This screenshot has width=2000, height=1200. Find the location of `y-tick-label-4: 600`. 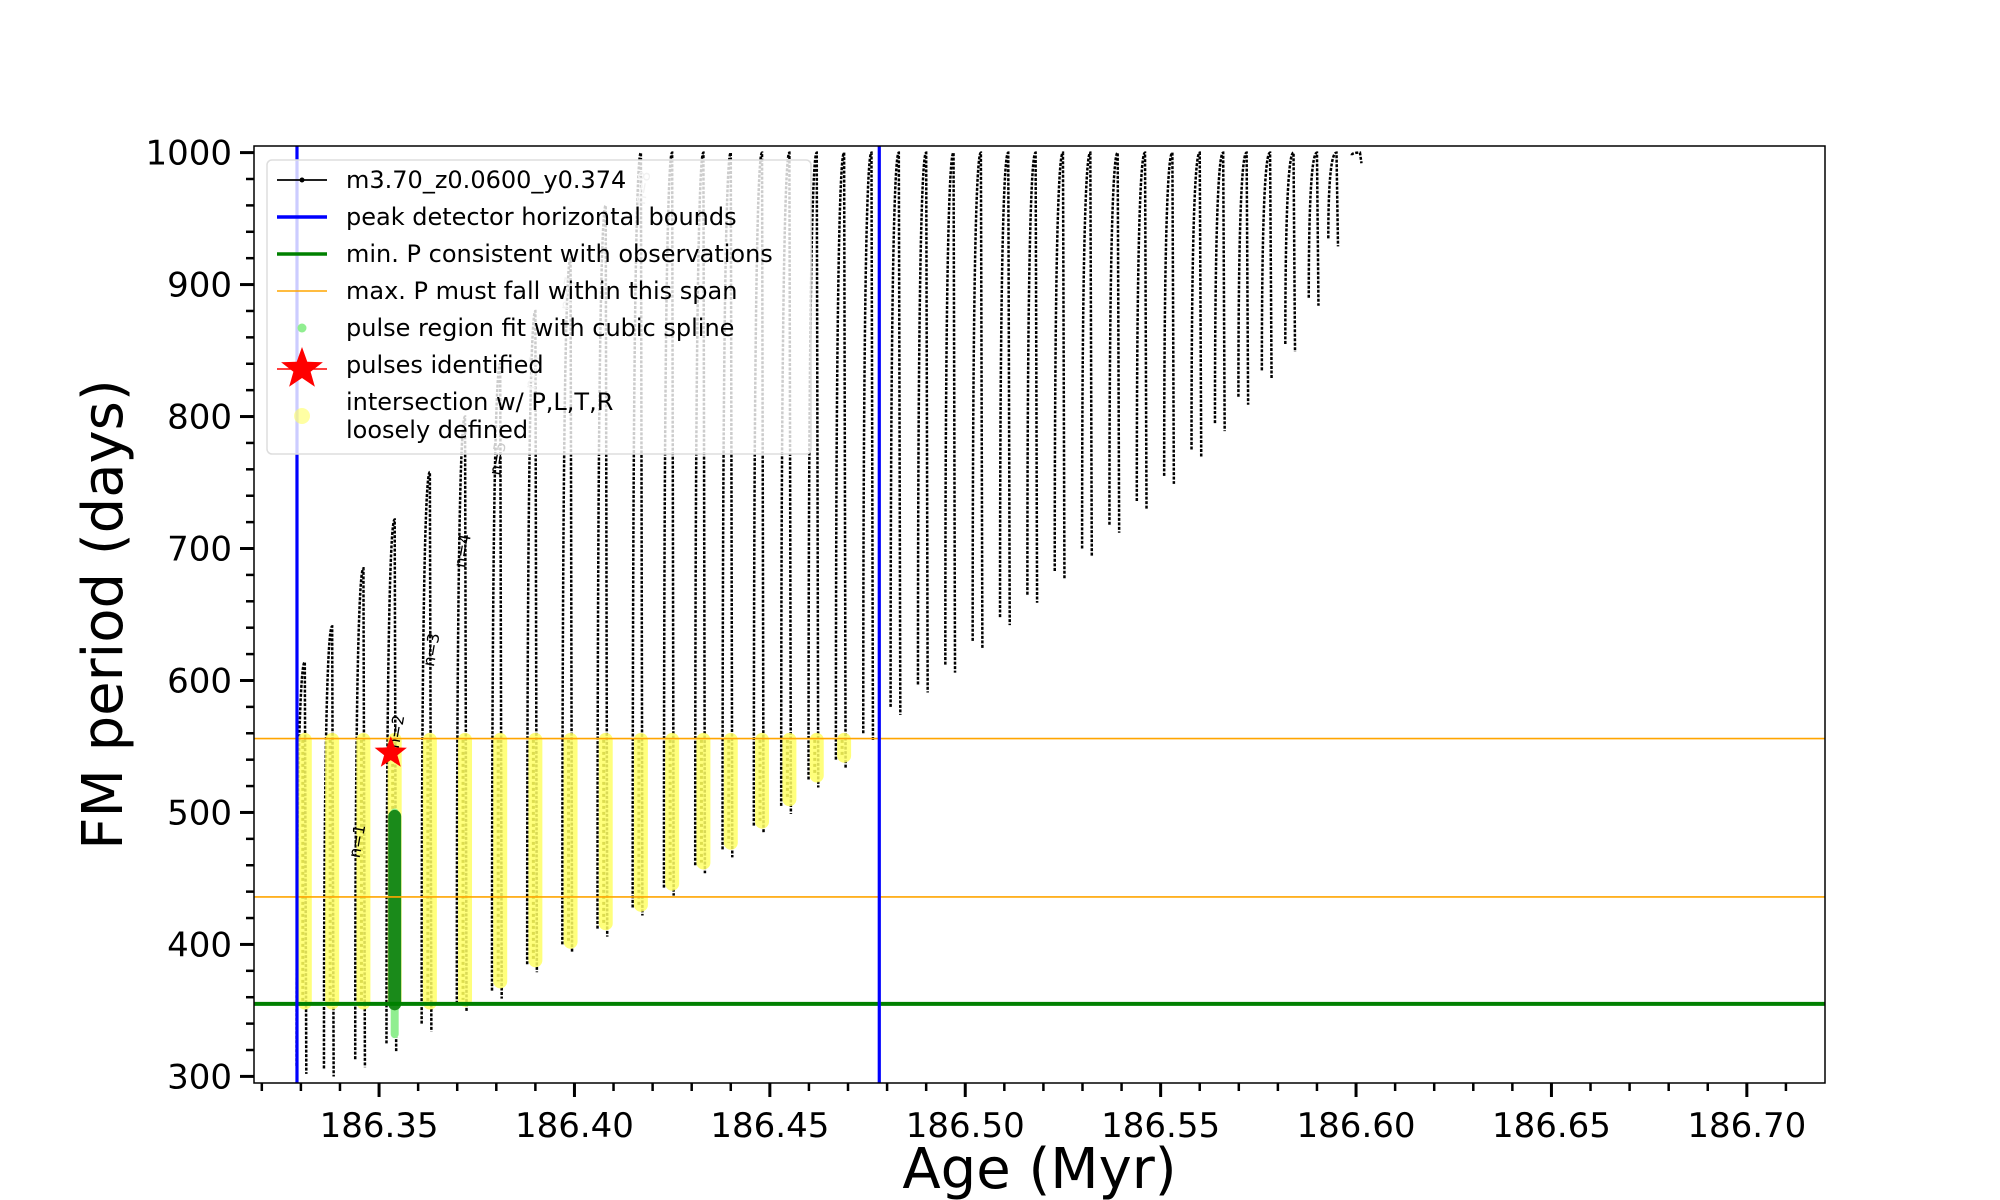

y-tick-label-4: 600 is located at coordinates (199, 681).